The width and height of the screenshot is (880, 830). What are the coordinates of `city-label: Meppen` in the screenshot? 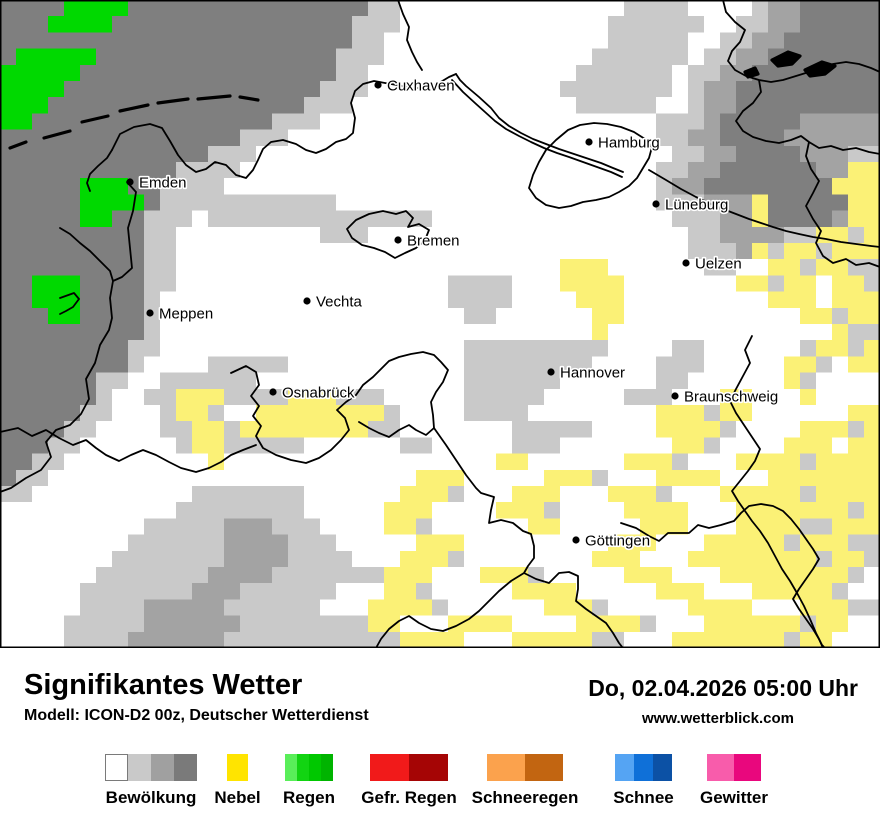 It's located at (186, 314).